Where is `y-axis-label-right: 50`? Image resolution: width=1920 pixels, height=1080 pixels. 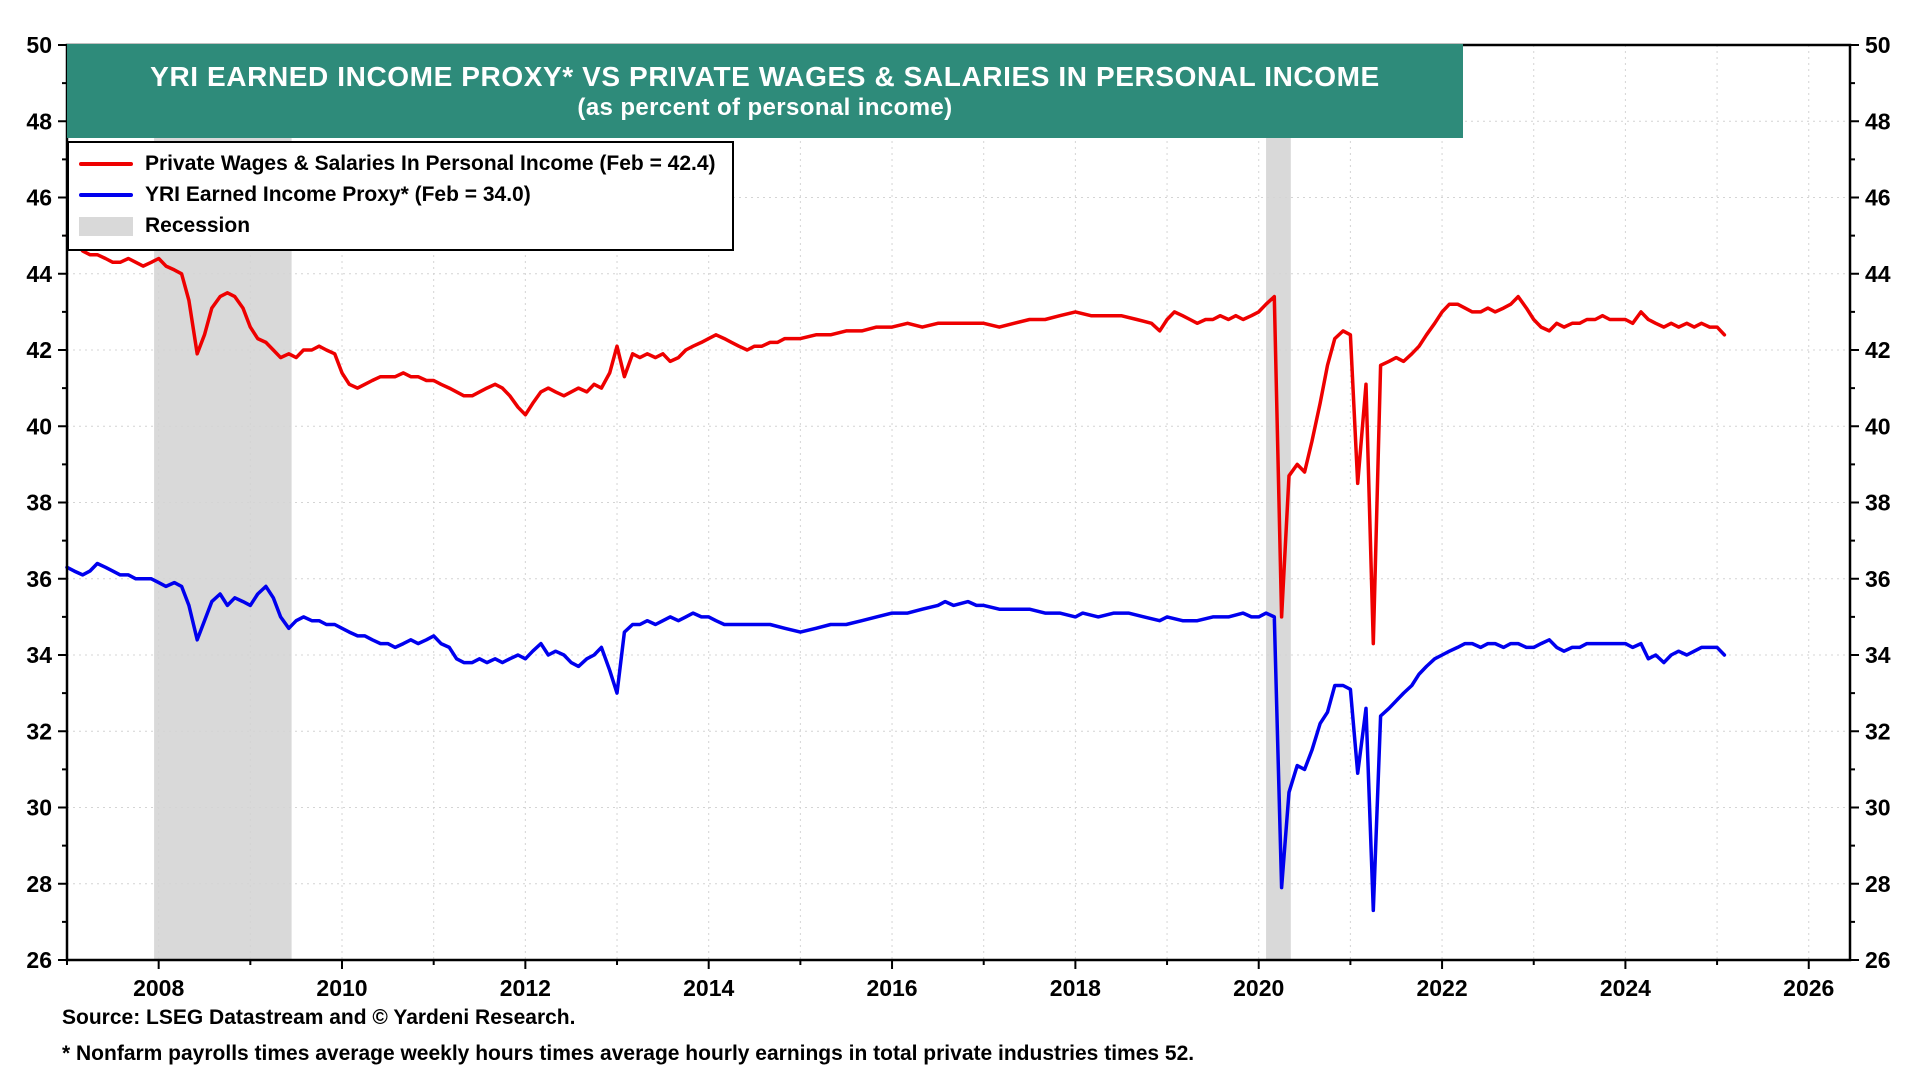 y-axis-label-right: 50 is located at coordinates (1878, 45).